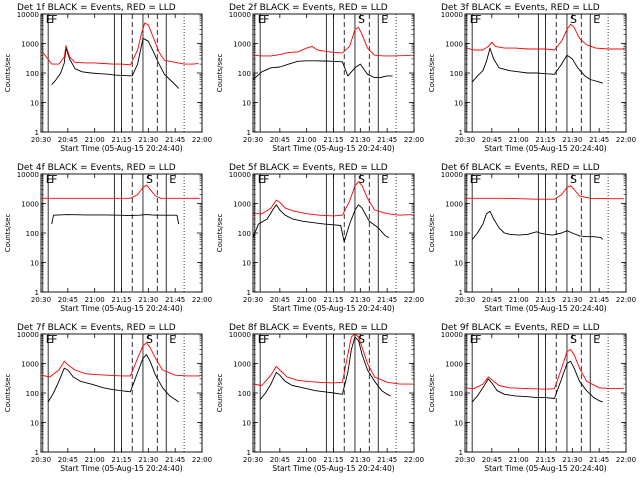 Image resolution: width=640 pixels, height=480 pixels. What do you see at coordinates (520, 328) in the screenshot?
I see `panel-title: Det 9f BLACK = Events, RED = LLD` at bounding box center [520, 328].